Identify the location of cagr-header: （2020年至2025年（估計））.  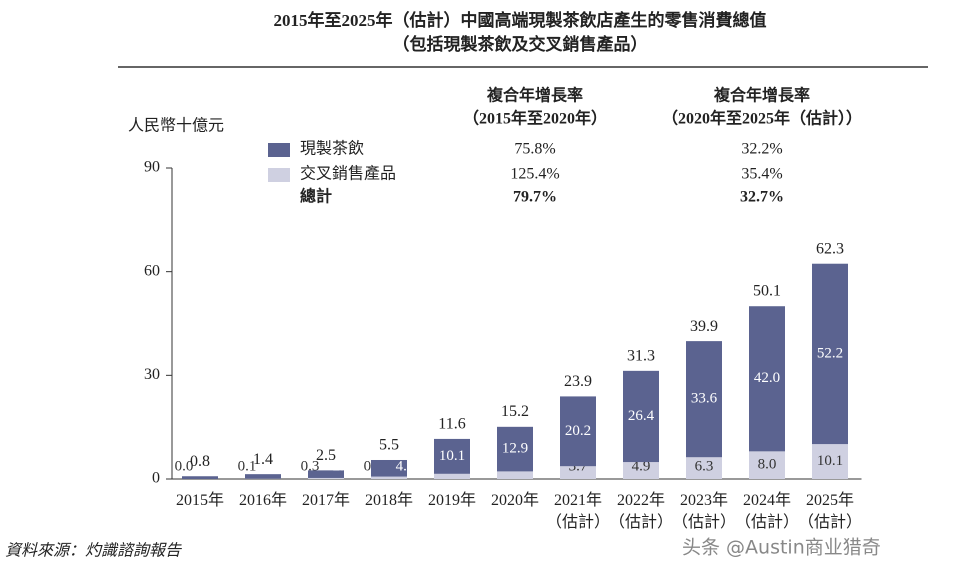
(762, 118).